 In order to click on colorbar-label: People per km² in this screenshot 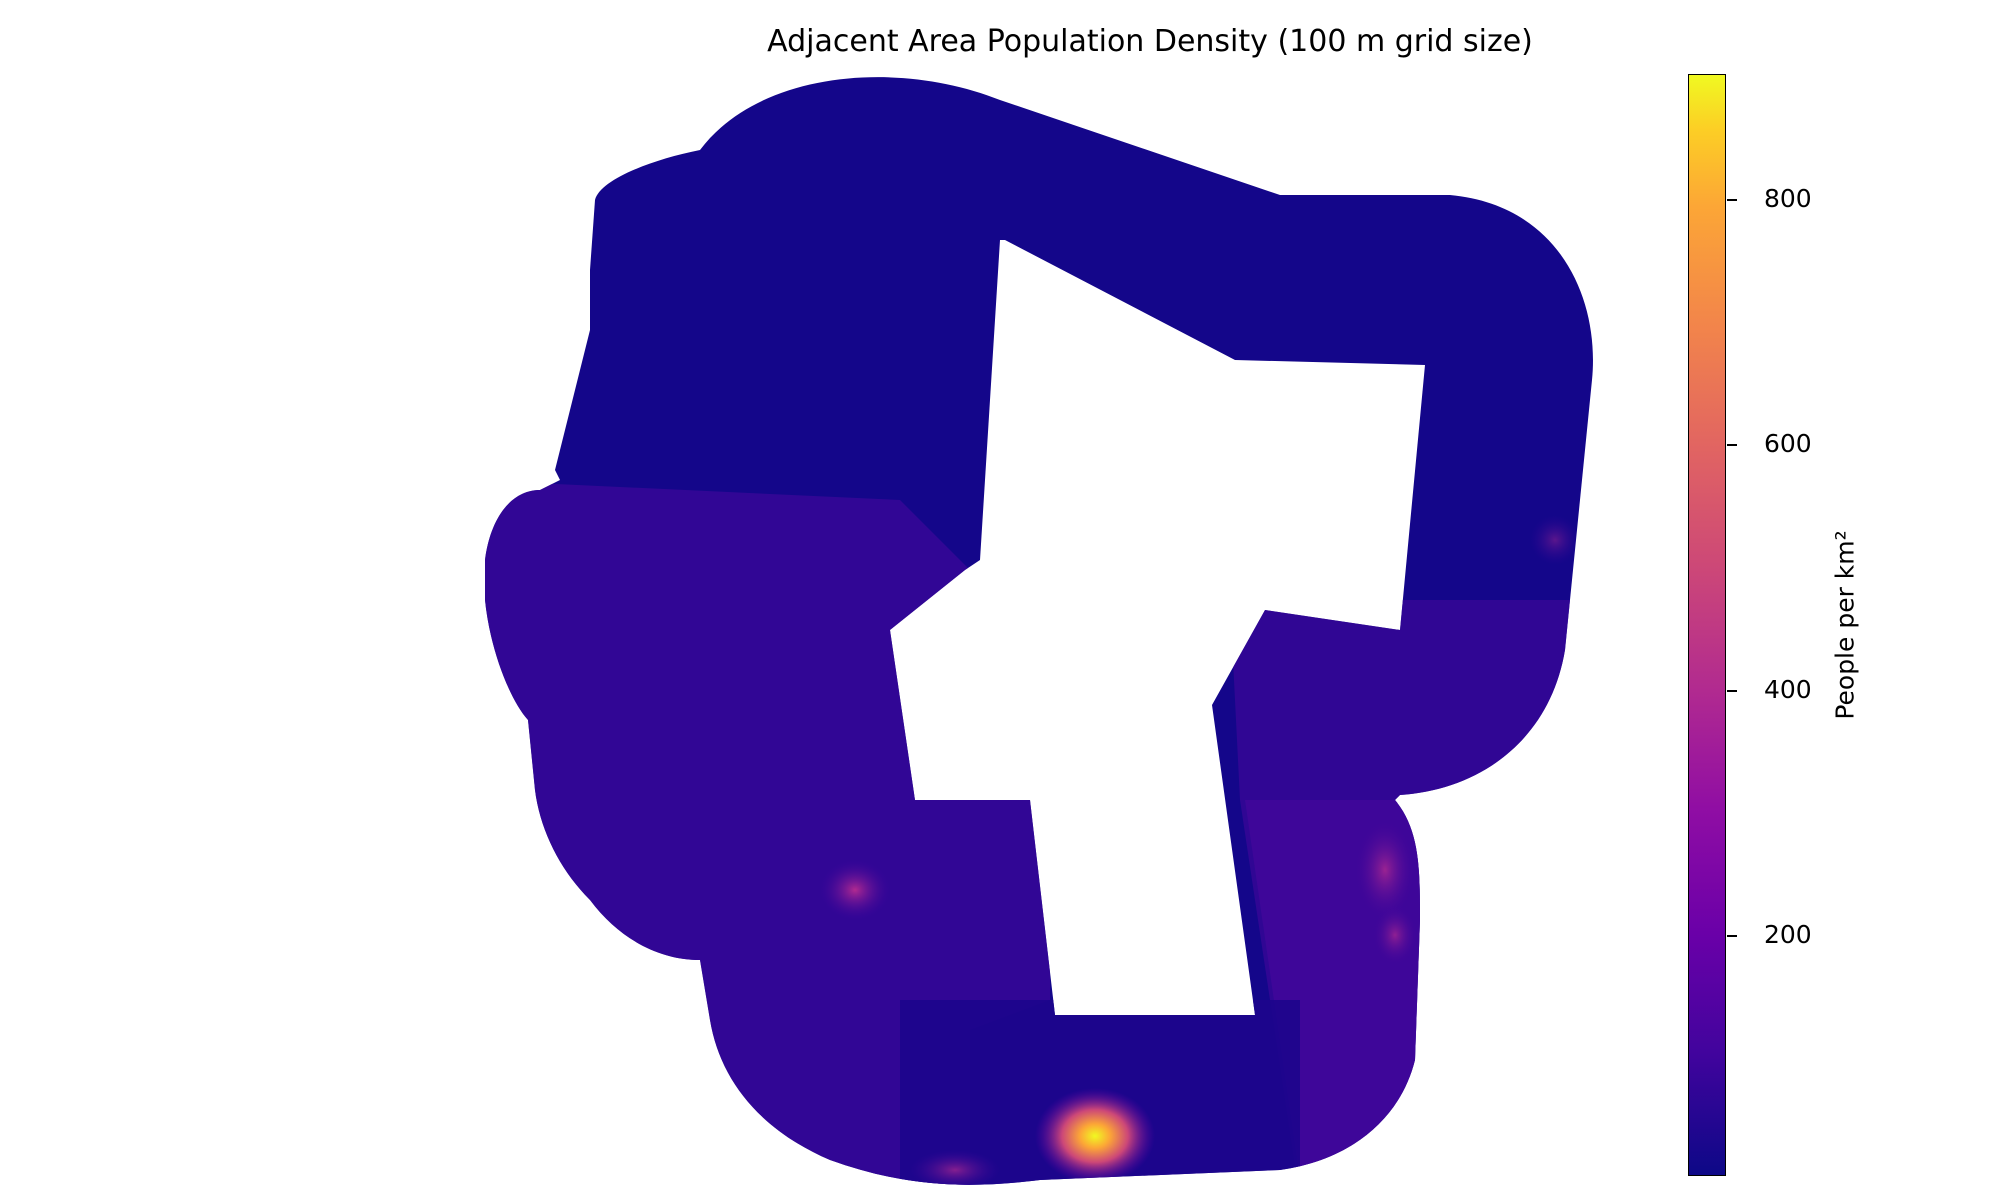, I will do `click(1845, 625)`.